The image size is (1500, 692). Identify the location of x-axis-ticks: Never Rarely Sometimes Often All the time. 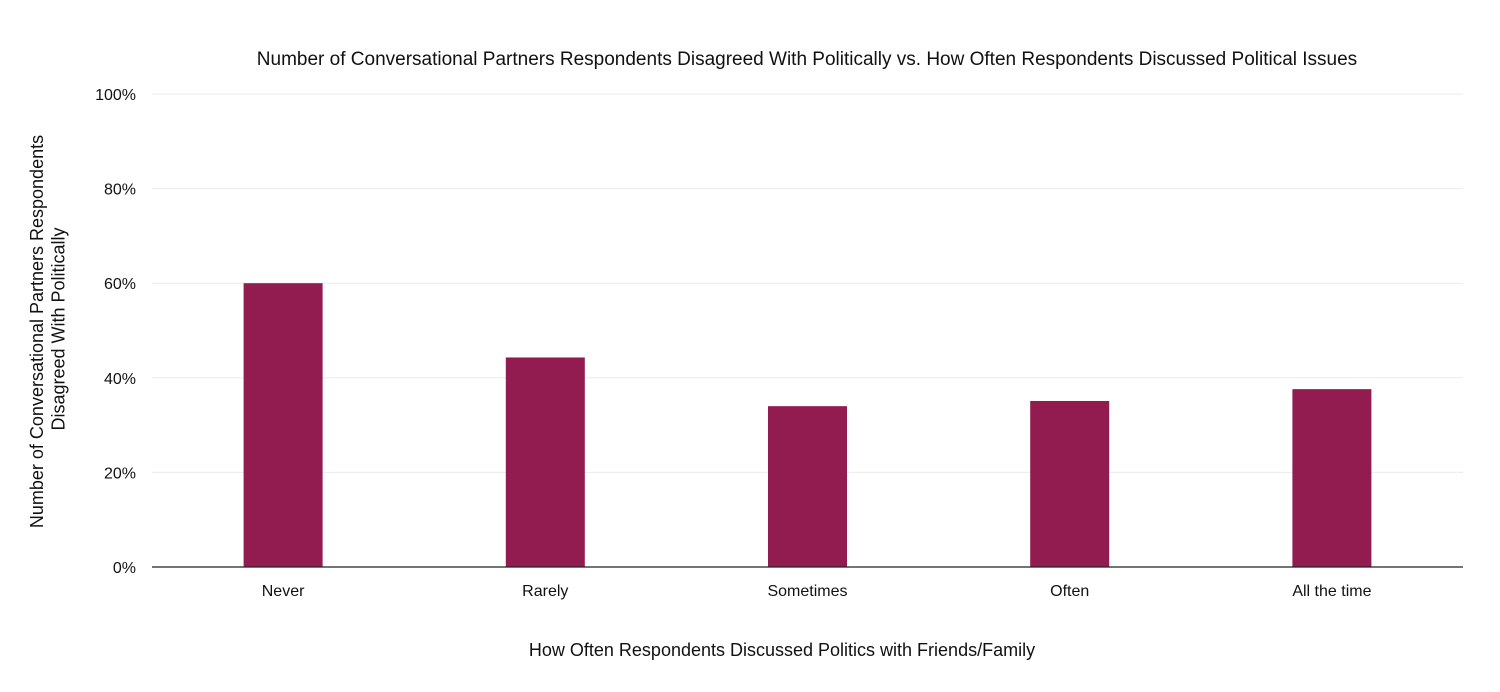
(817, 591).